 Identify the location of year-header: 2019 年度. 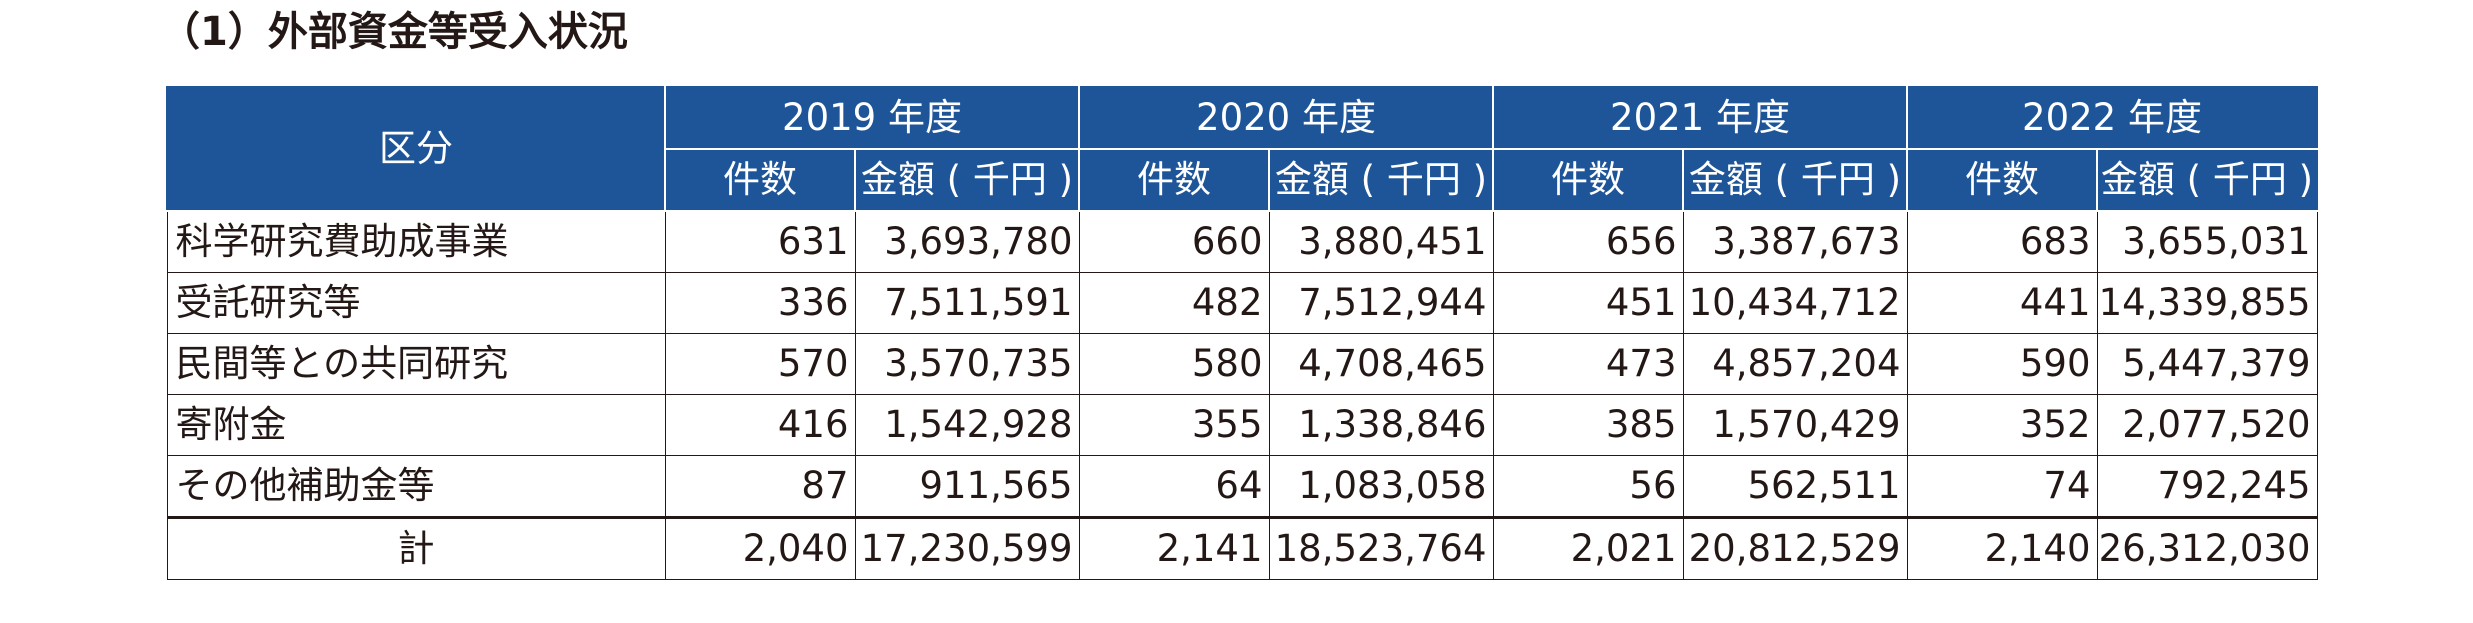
(872, 118).